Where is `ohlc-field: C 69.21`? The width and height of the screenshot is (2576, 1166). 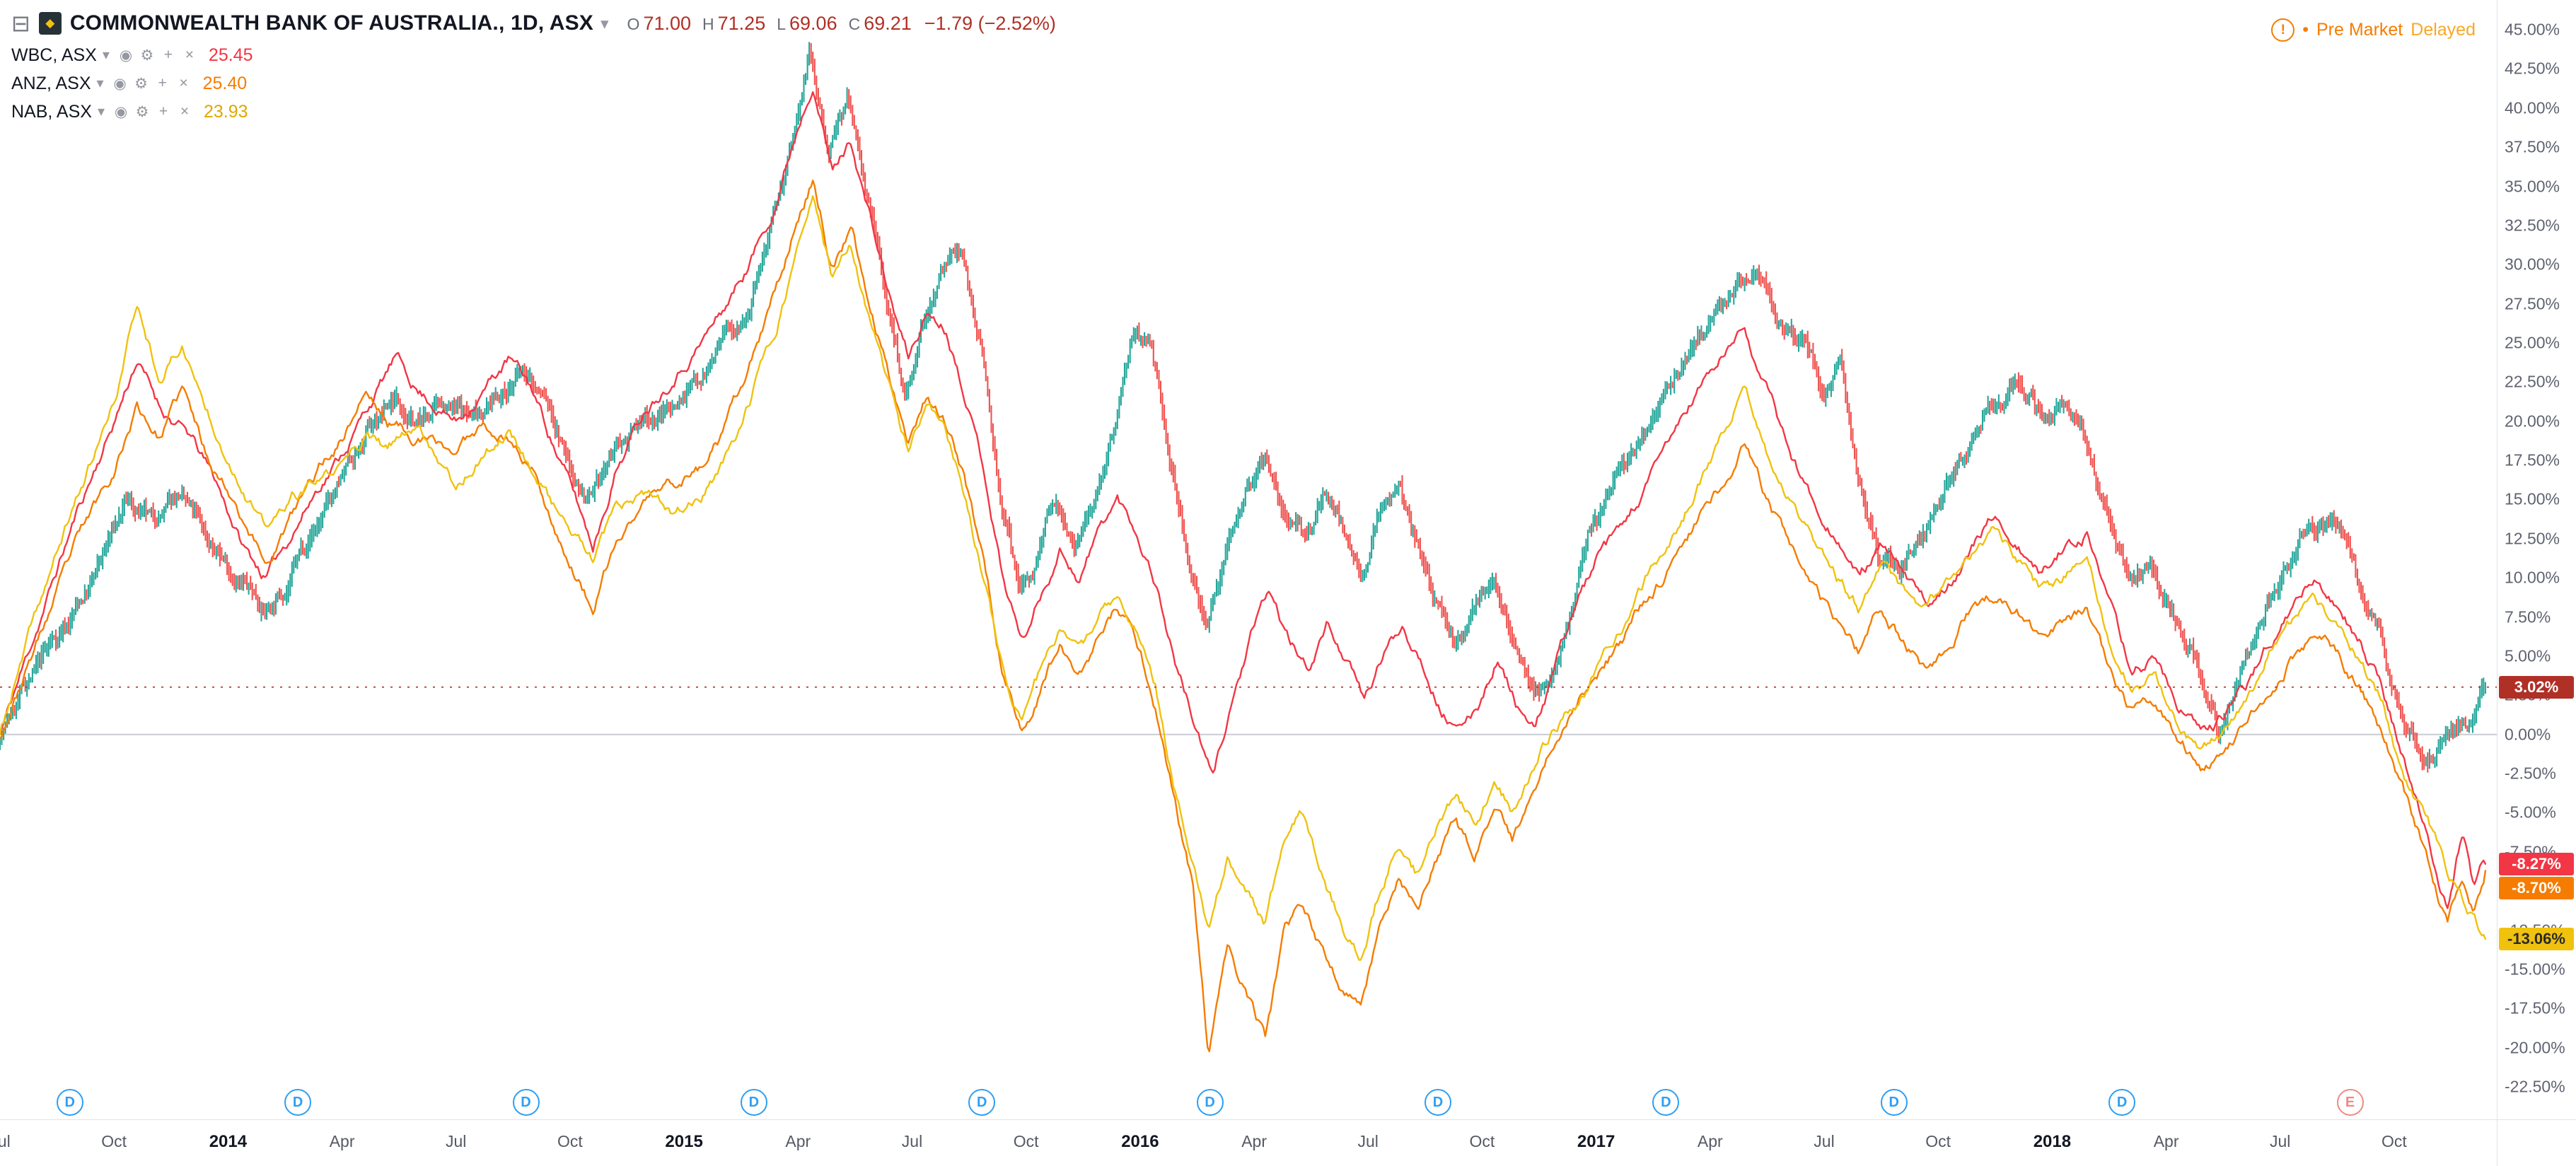 ohlc-field: C 69.21 is located at coordinates (880, 24).